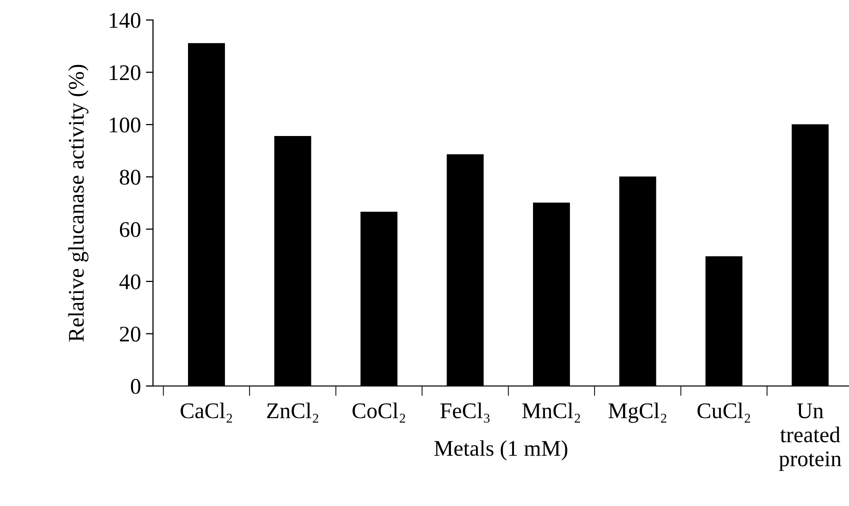 This screenshot has width=849, height=506. Describe the element at coordinates (78, 203) in the screenshot. I see `y-axis-title: Relative glucanase activity (%)` at that location.